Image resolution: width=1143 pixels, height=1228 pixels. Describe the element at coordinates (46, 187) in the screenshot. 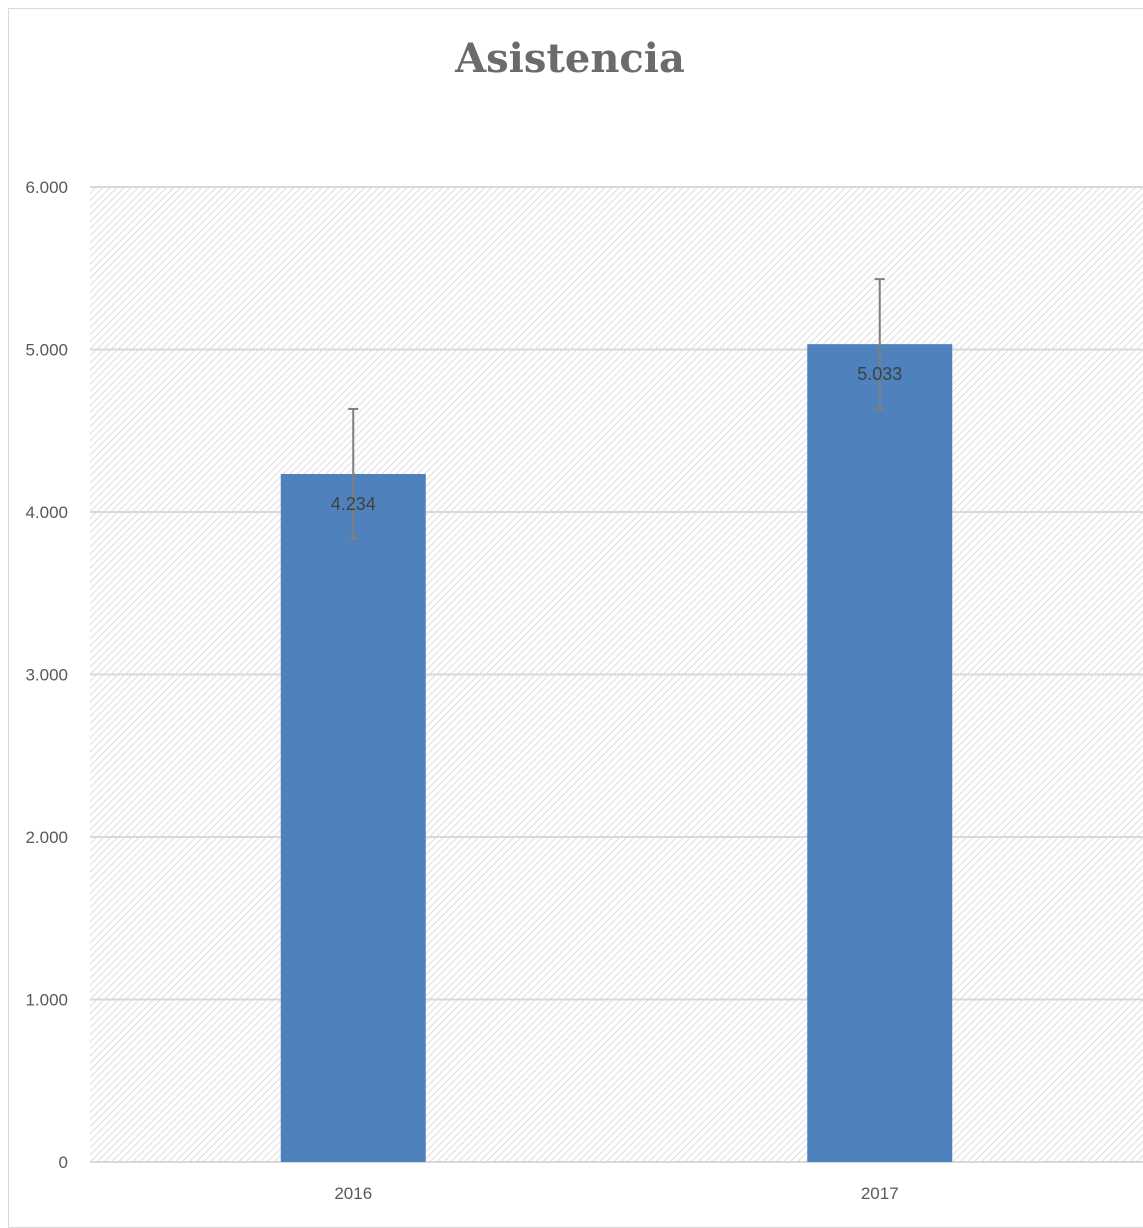

I see `y-tick-label: 6.000` at that location.